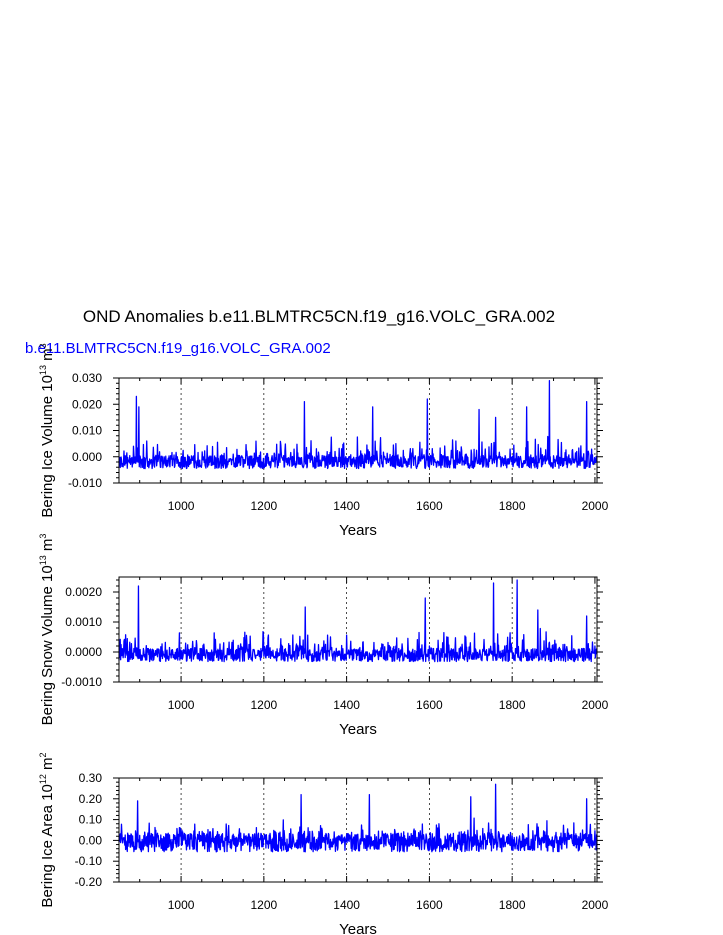 This screenshot has width=723, height=935. I want to click on y-tick-label: 0.00, so click(91, 840).